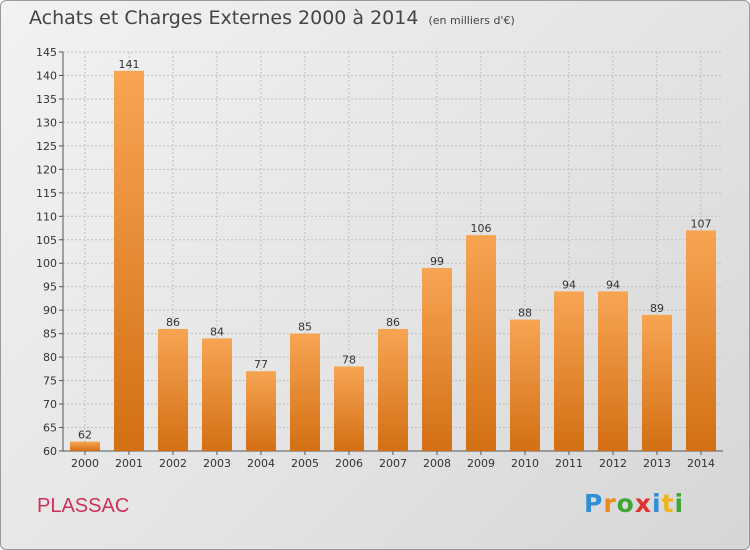 Image resolution: width=750 pixels, height=550 pixels. I want to click on x-tick-label: 2014, so click(701, 463).